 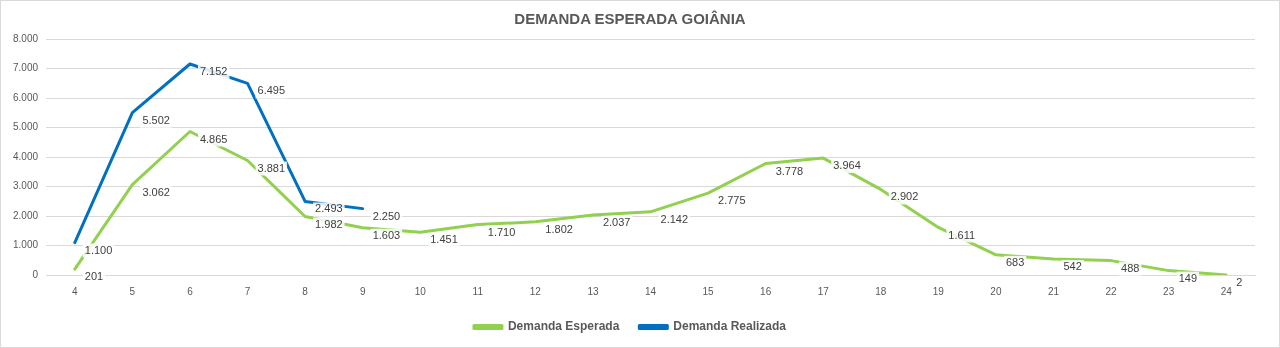 What do you see at coordinates (1169, 291) in the screenshot?
I see `x-tick-label: 23` at bounding box center [1169, 291].